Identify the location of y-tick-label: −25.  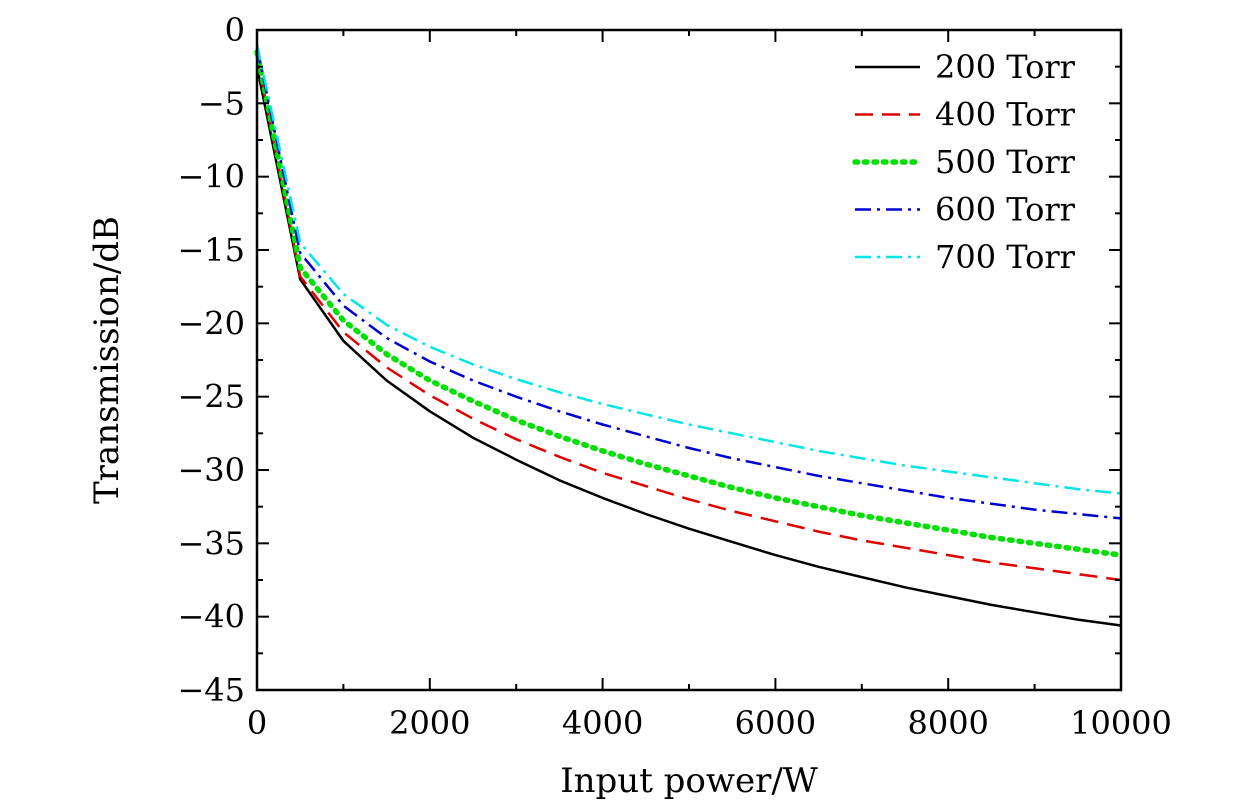
(211, 397).